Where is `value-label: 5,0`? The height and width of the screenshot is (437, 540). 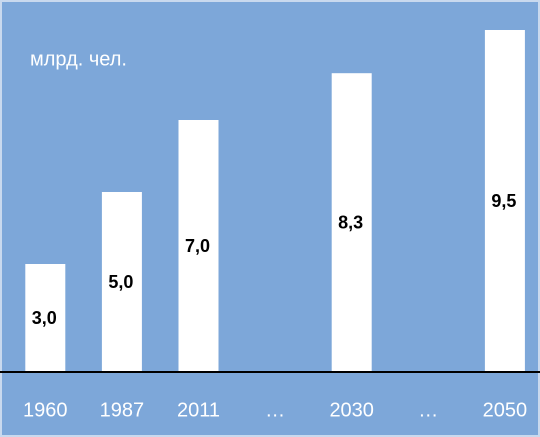 value-label: 5,0 is located at coordinates (120, 282).